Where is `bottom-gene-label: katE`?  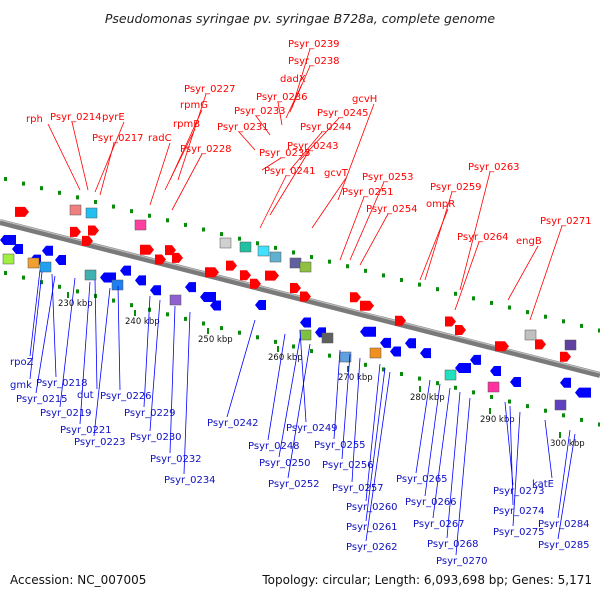 bottom-gene-label: katE is located at coordinates (543, 484).